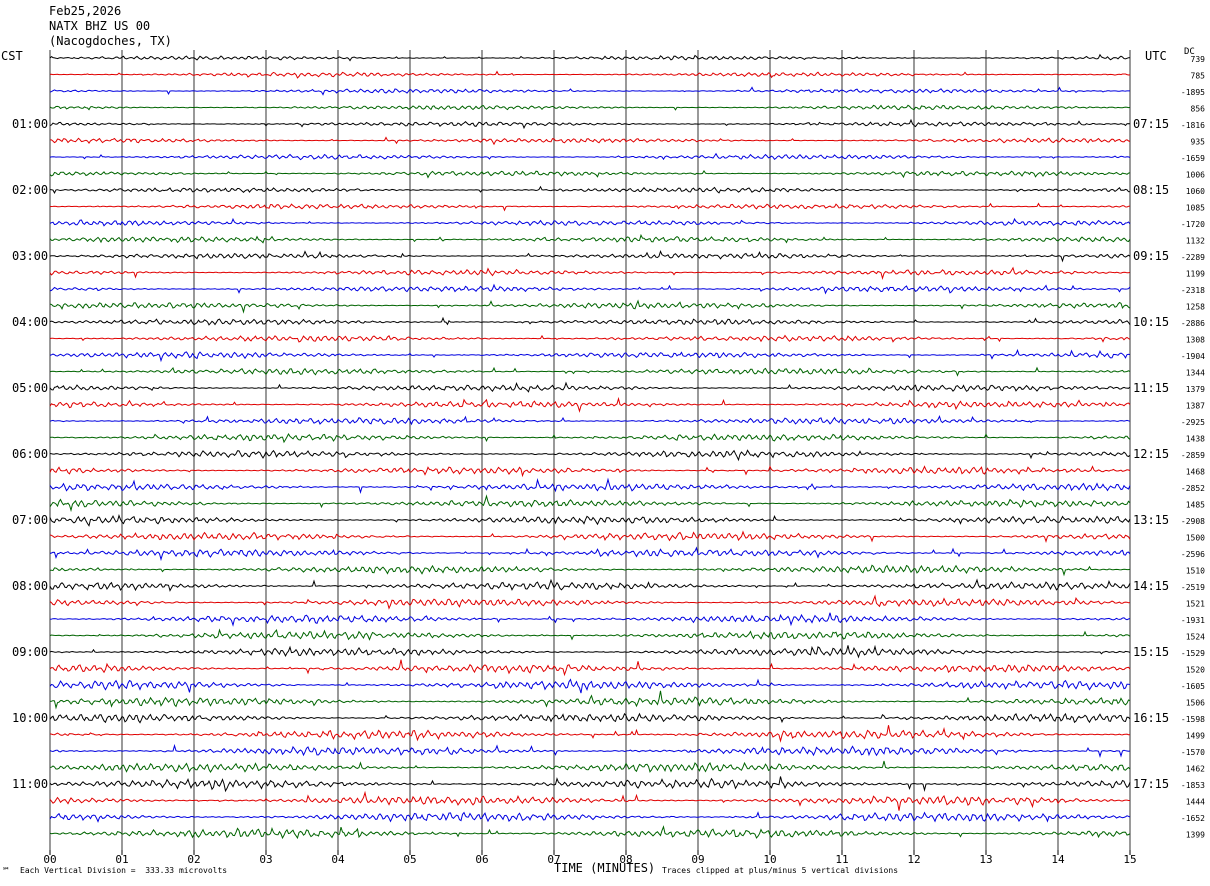 The height and width of the screenshot is (886, 1210). Describe the element at coordinates (1193, 125) in the screenshot. I see `dc-offset-label: -1816` at that location.